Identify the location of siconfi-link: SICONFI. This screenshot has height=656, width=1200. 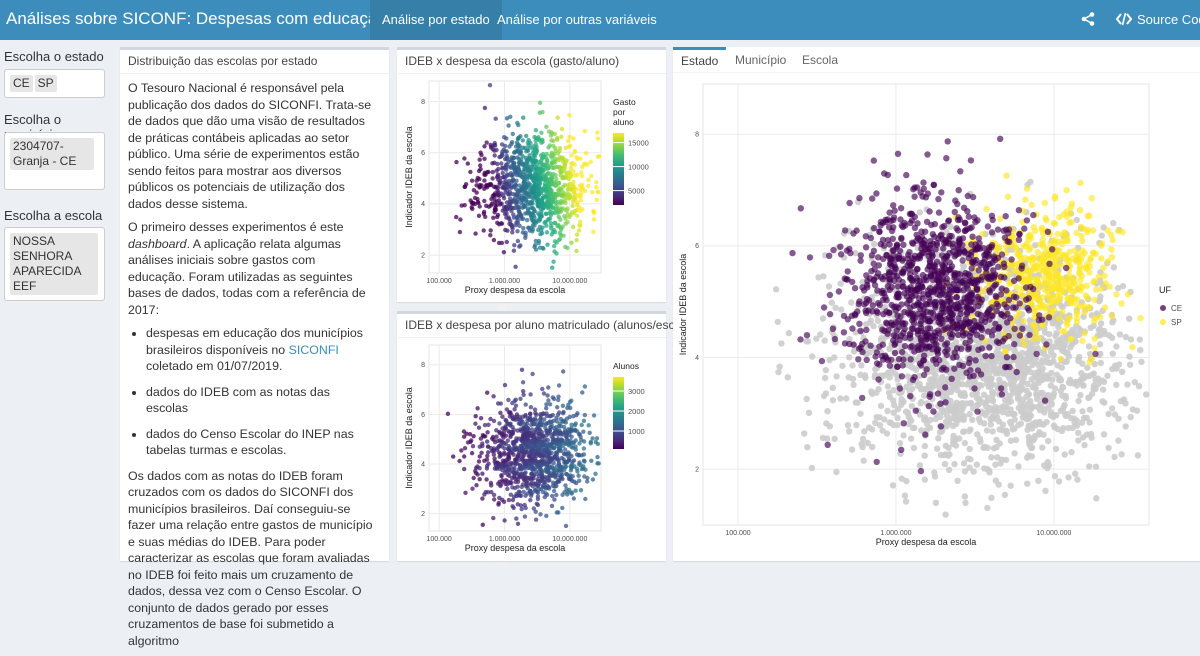
(314, 350).